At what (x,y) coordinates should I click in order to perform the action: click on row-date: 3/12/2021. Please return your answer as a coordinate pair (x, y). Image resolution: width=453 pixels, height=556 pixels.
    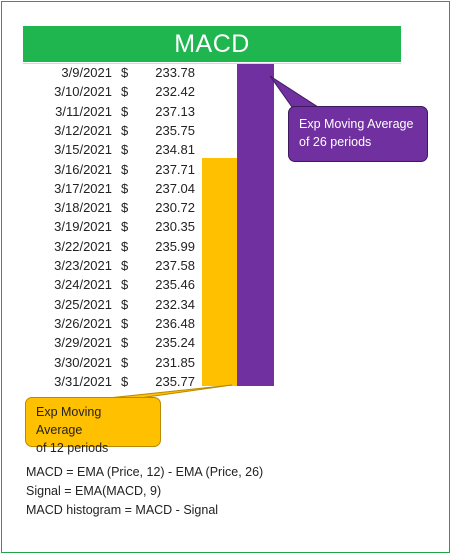
    Looking at the image, I should click on (83, 130).